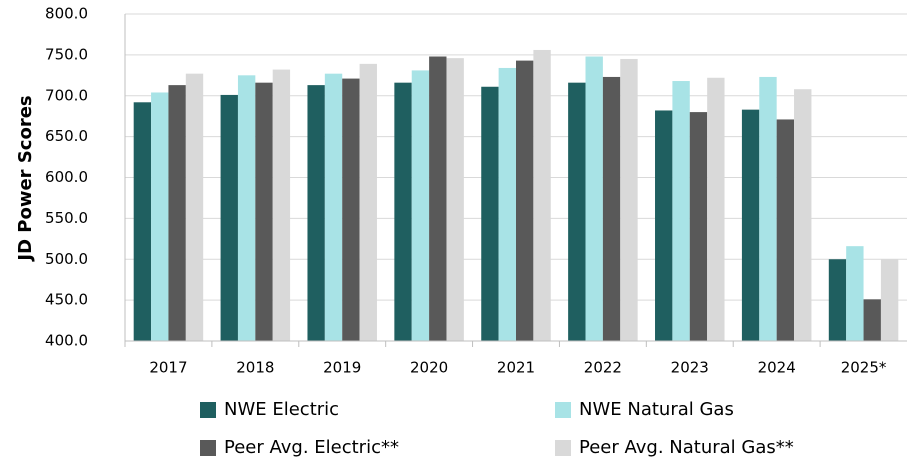  What do you see at coordinates (603, 368) in the screenshot?
I see `x-tick-label: 2022` at bounding box center [603, 368].